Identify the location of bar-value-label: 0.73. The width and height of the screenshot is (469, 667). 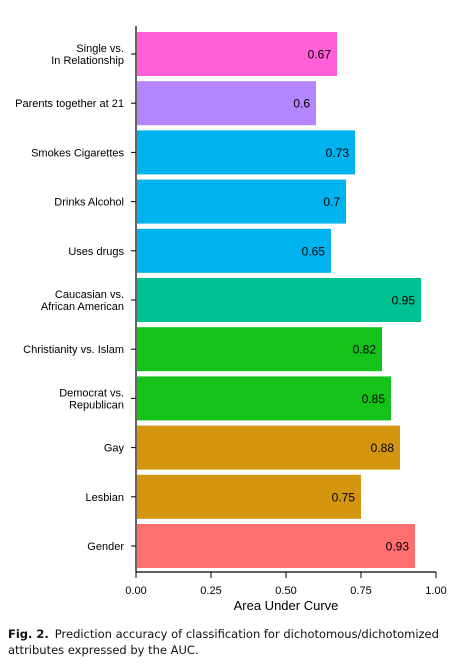
(338, 153).